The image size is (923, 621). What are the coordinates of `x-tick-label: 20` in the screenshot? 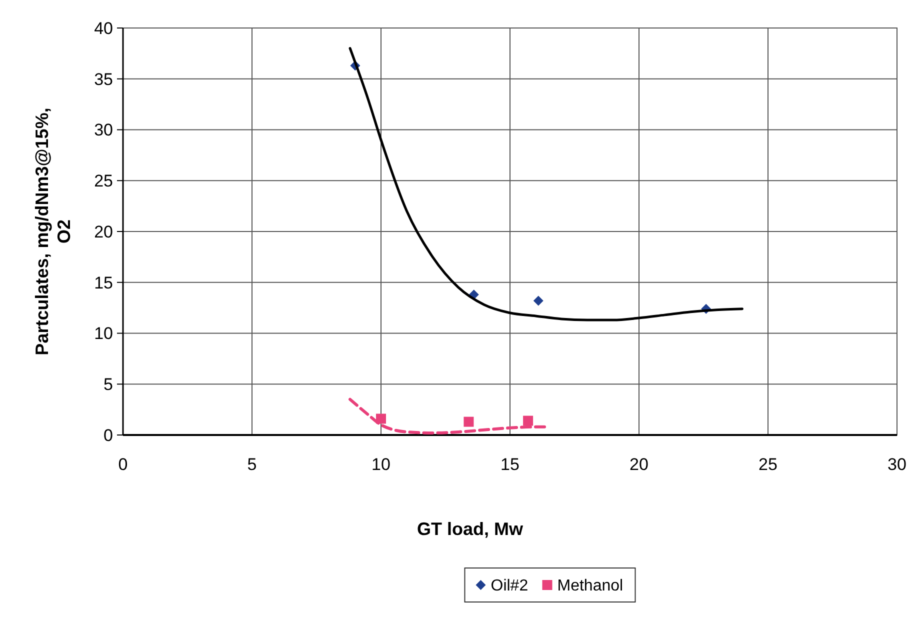 It's located at (639, 464).